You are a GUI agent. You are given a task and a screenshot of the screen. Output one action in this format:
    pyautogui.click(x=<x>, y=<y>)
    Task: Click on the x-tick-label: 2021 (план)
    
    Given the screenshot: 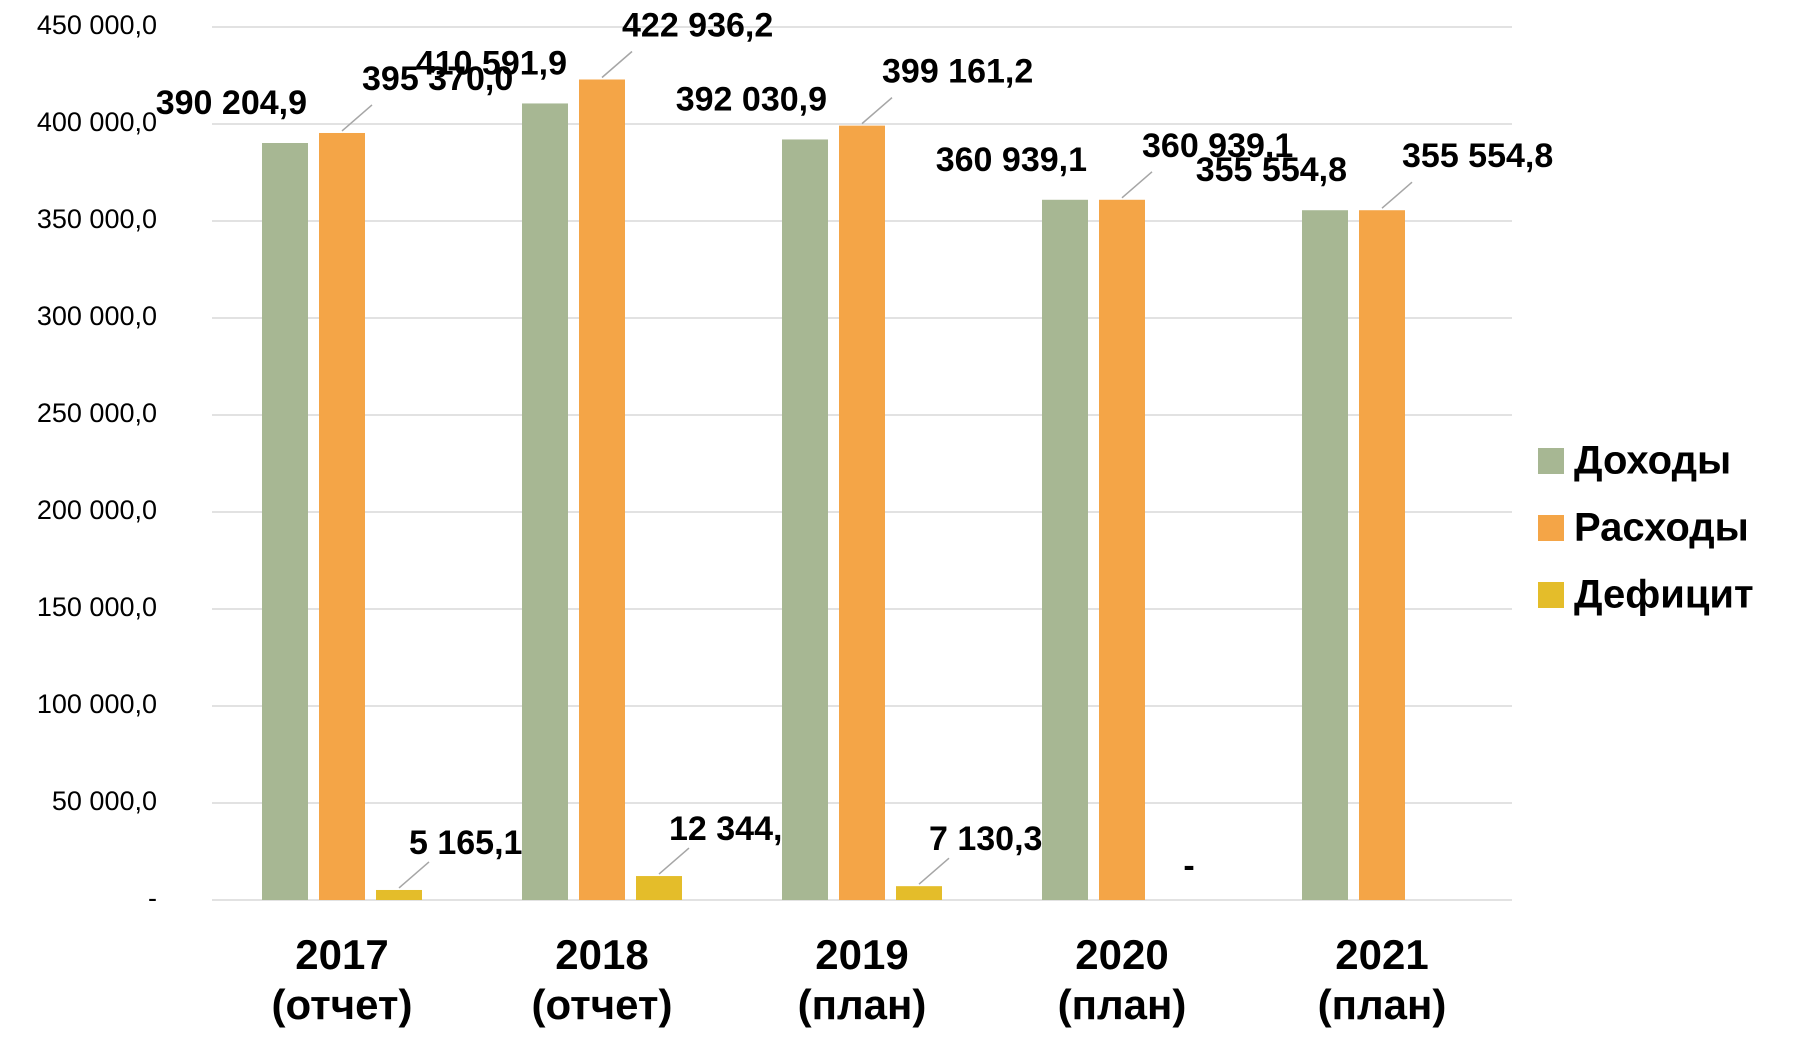 What is the action you would take?
    pyautogui.click(x=1382, y=979)
    